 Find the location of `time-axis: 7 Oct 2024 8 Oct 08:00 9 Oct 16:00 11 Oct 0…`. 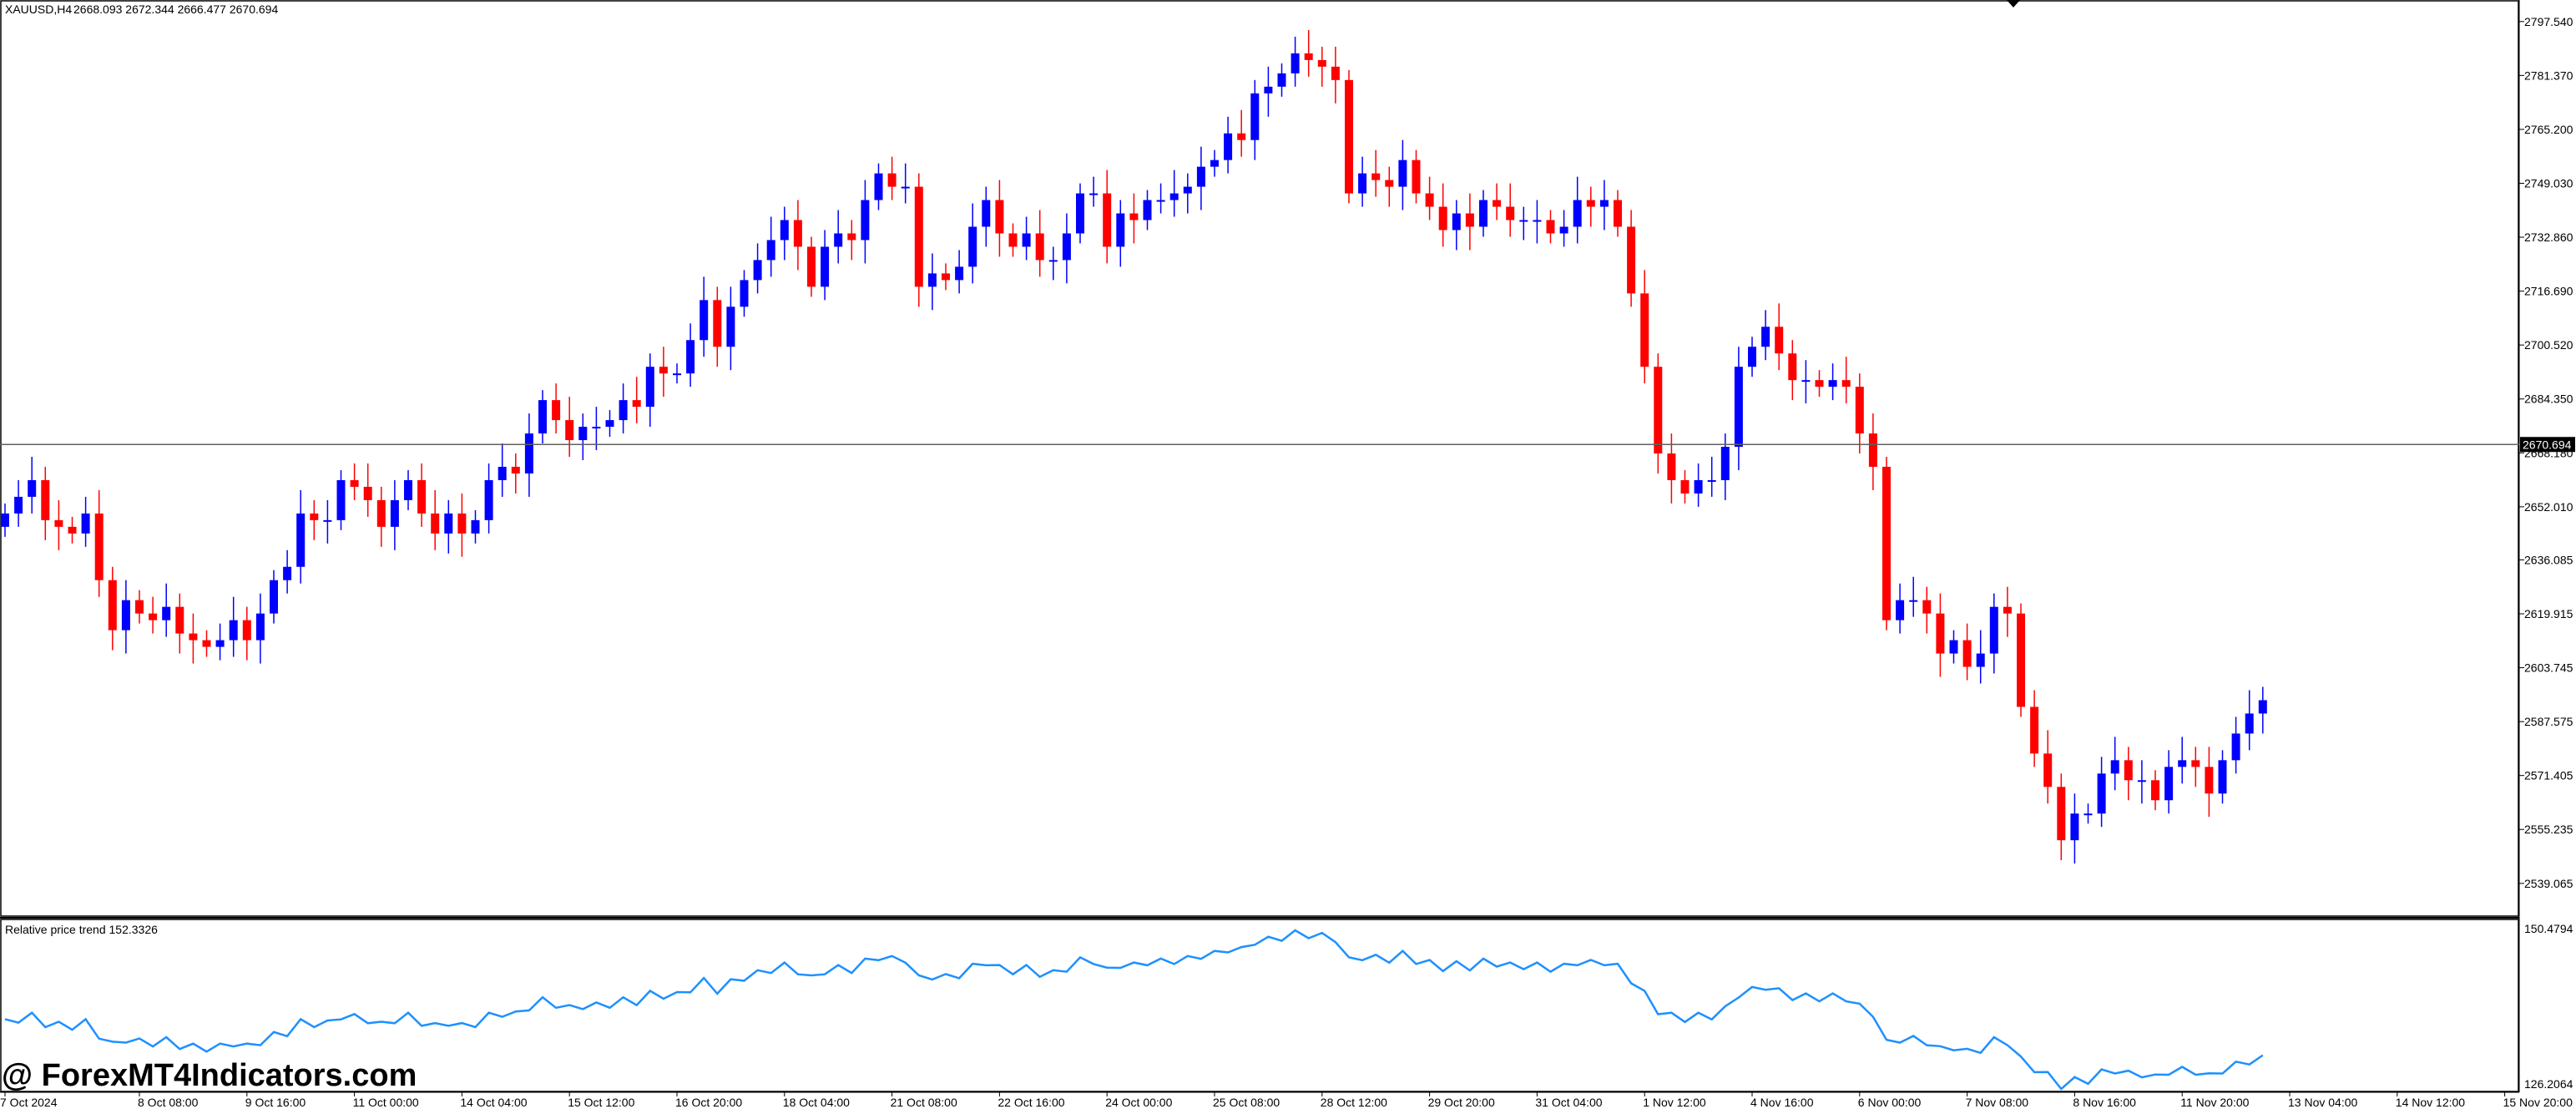

time-axis: 7 Oct 2024 8 Oct 08:00 9 Oct 16:00 11 Oct 0… is located at coordinates (1286, 1100).